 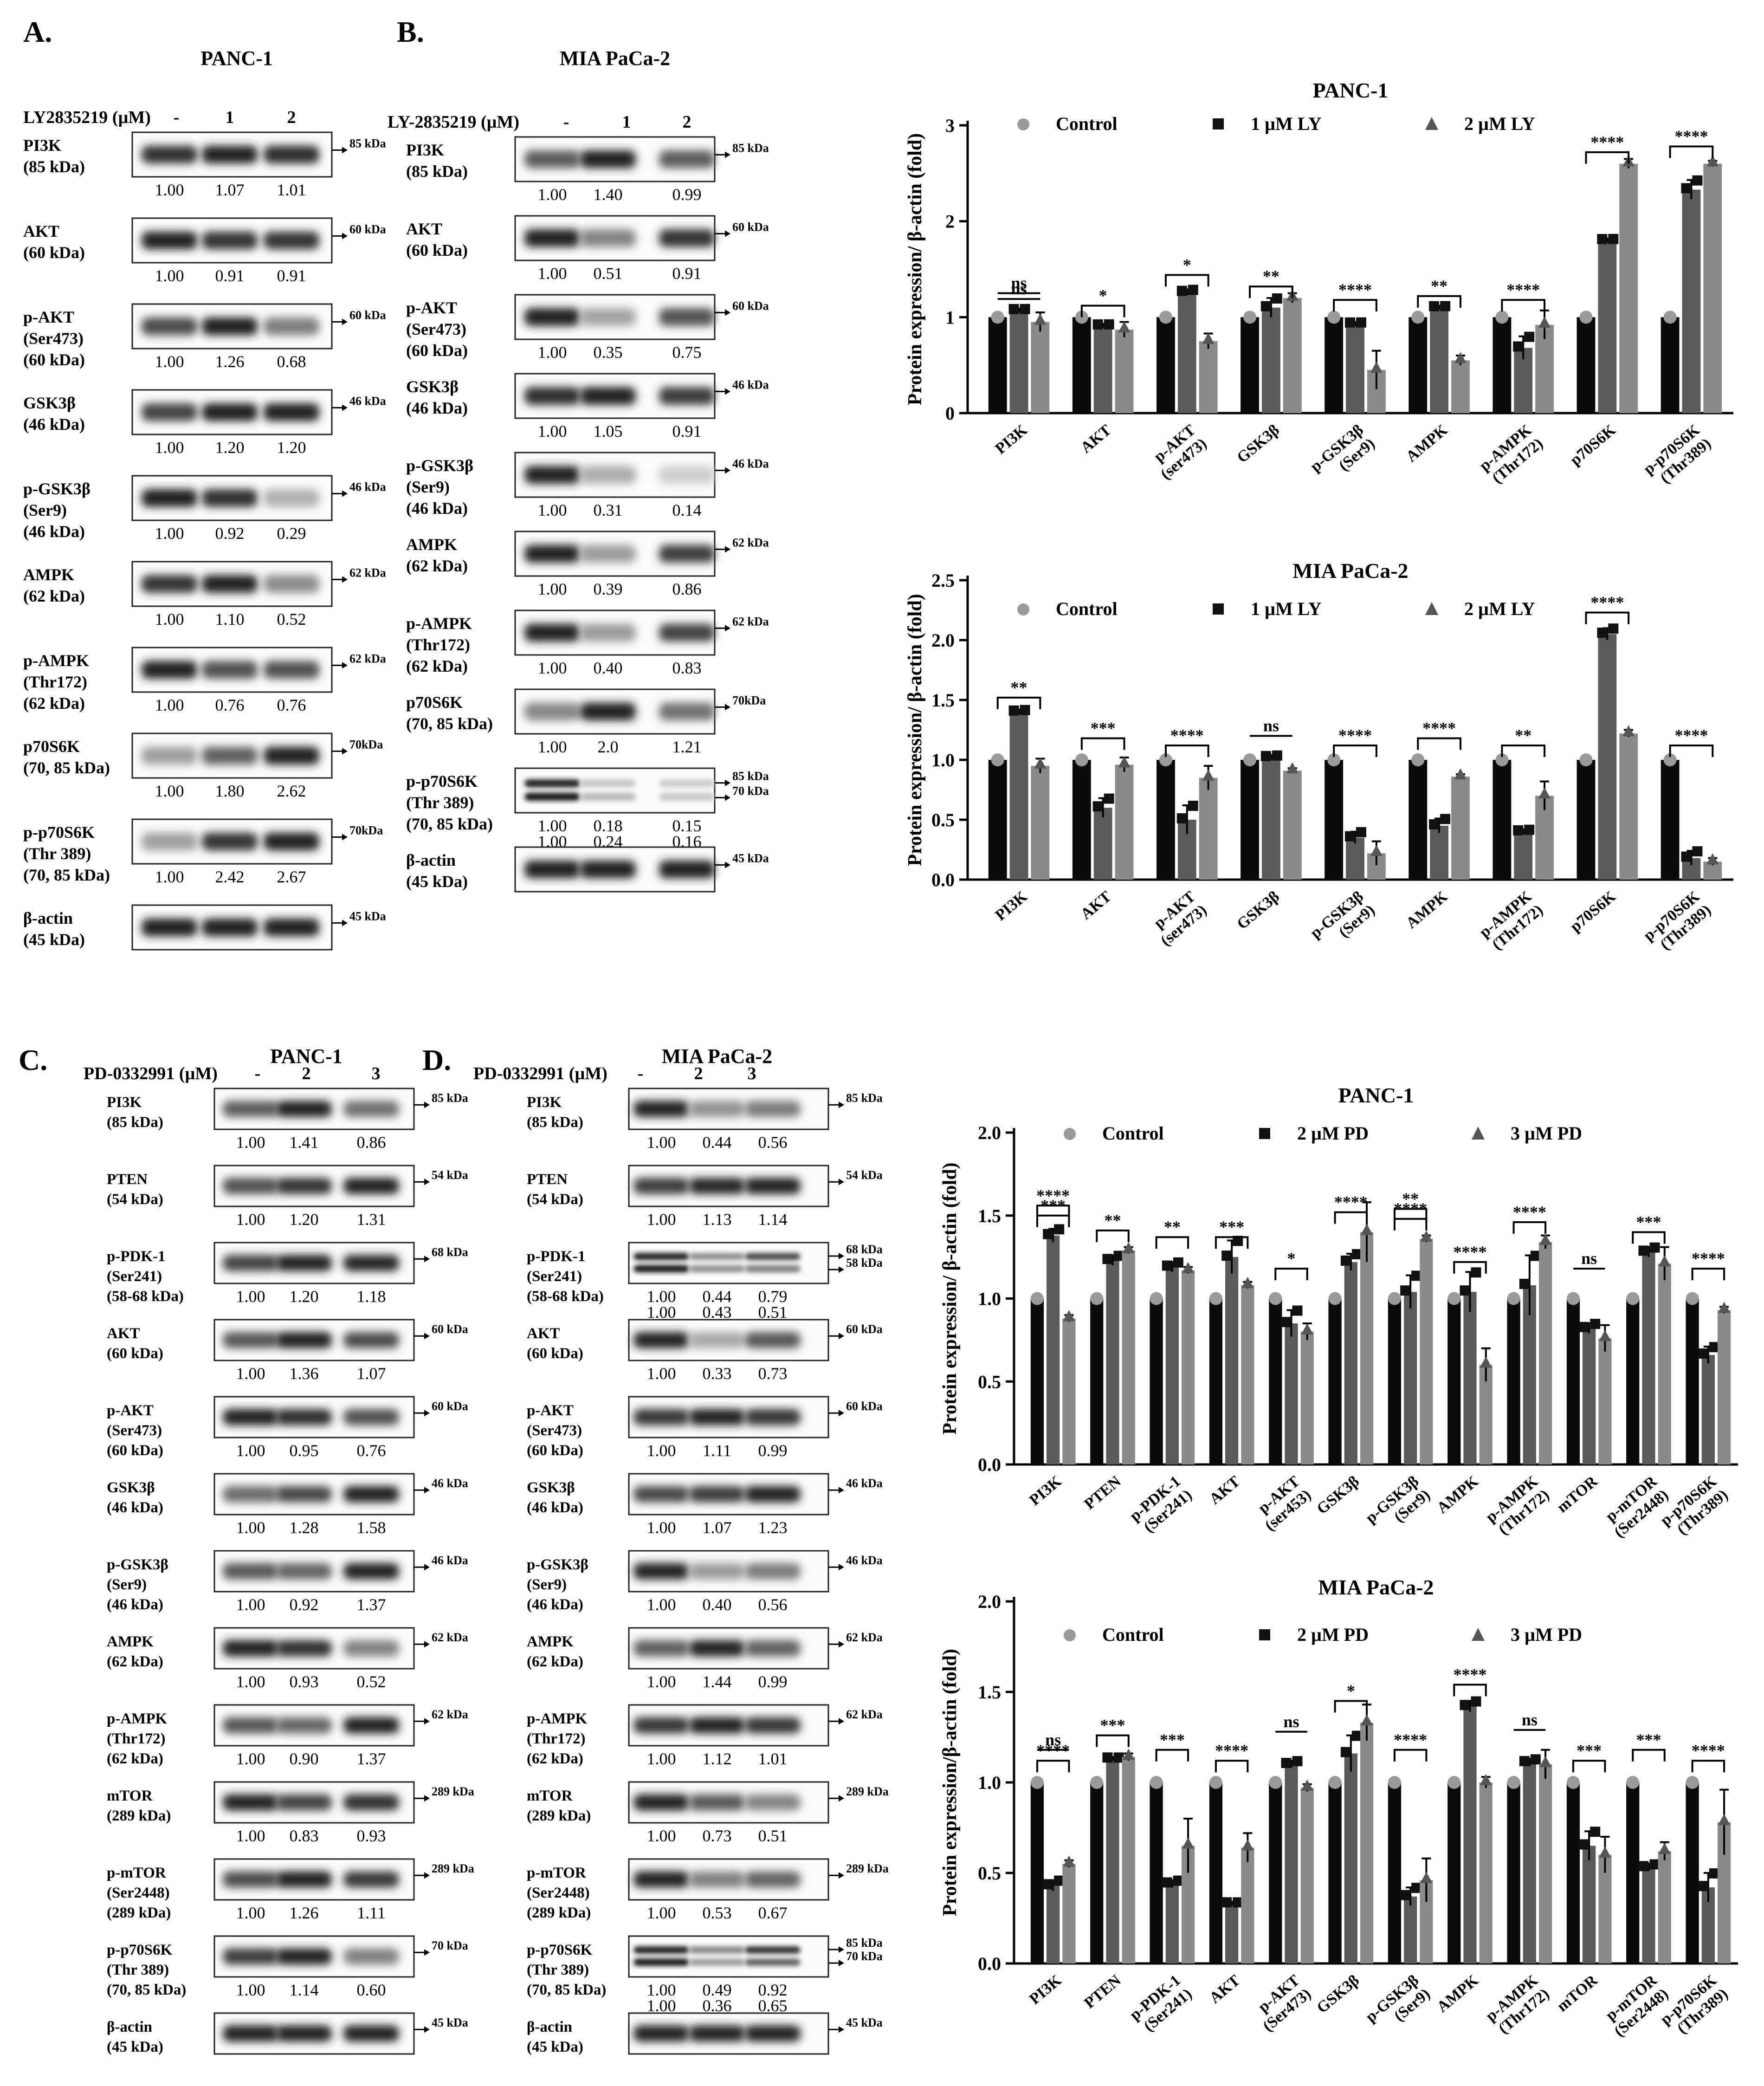 What do you see at coordinates (56, 489) in the screenshot?
I see `protein-label: p-GSK3β` at bounding box center [56, 489].